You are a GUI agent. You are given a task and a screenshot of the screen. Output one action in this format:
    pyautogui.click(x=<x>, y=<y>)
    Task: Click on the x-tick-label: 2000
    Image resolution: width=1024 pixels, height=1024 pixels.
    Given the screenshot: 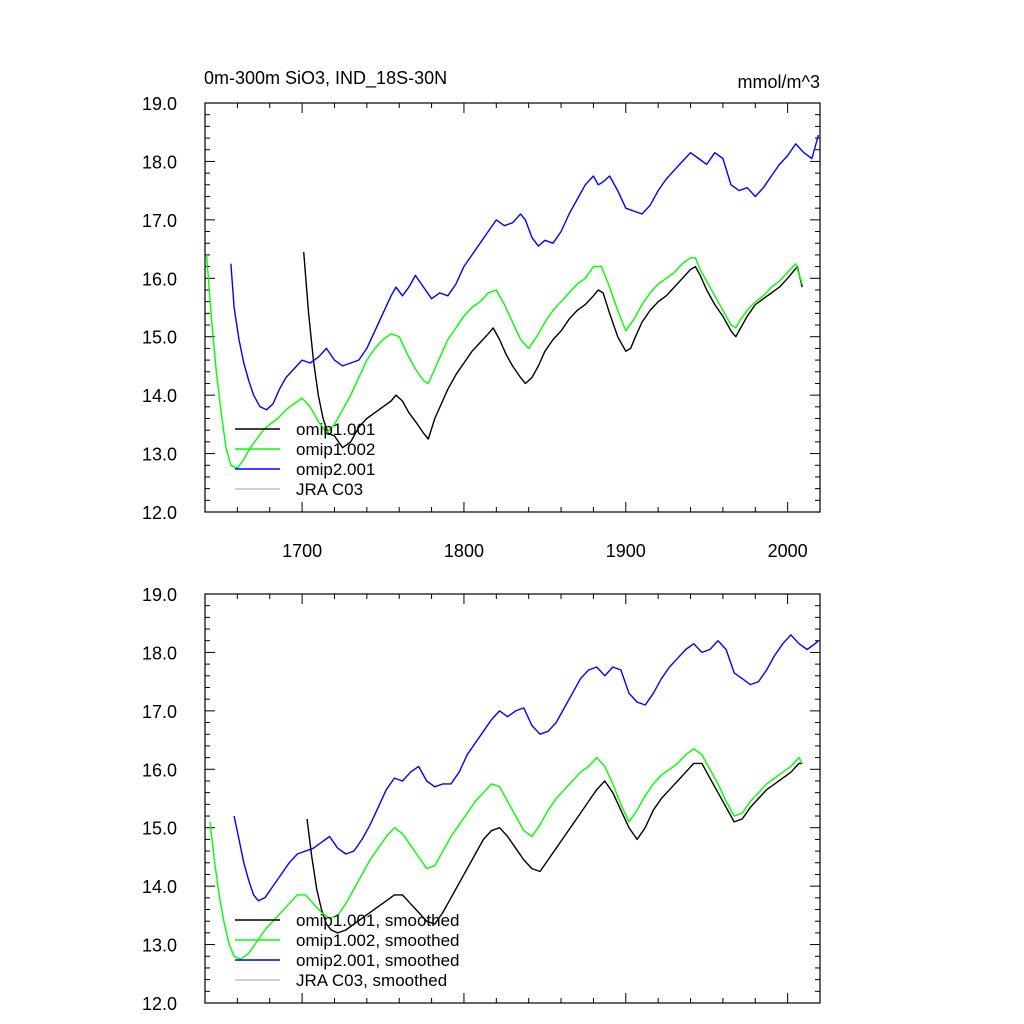 What is the action you would take?
    pyautogui.click(x=788, y=551)
    